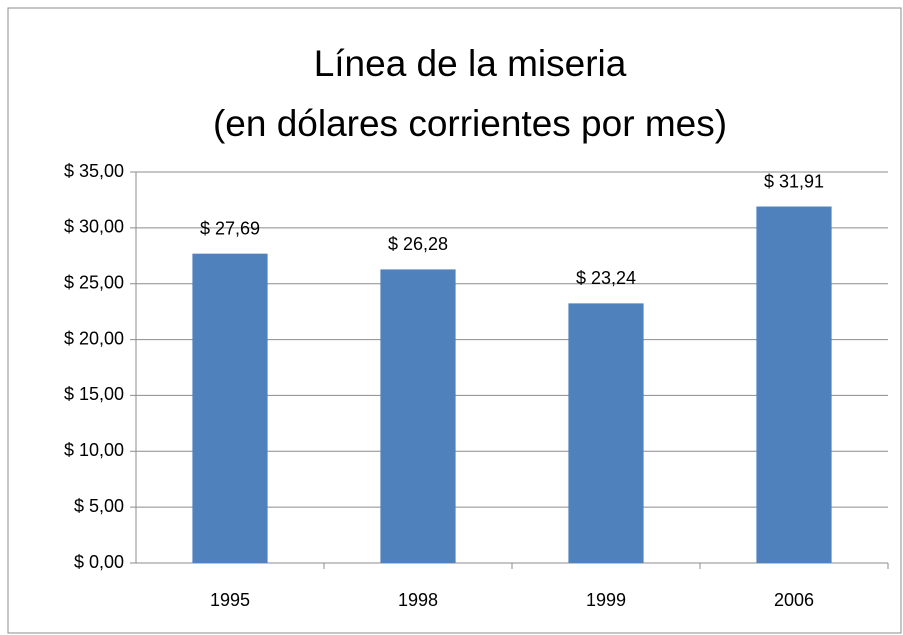 The image size is (903, 635). Describe the element at coordinates (606, 278) in the screenshot. I see `data-label: $ 23,24` at that location.